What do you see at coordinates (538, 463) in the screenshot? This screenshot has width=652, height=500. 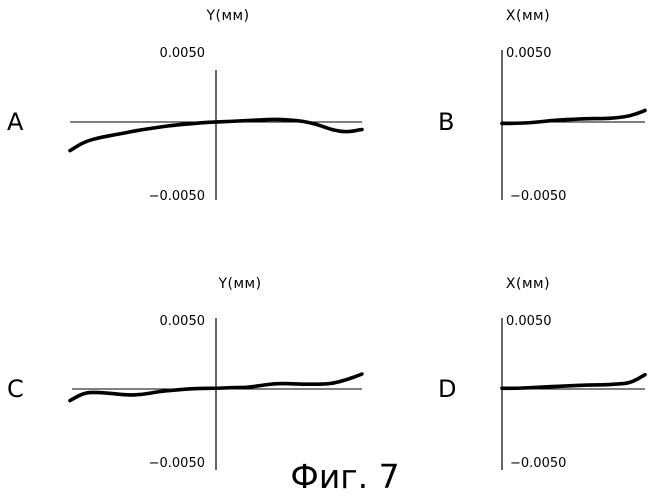 I see `panel-d-tick-bottom: −0.0050` at bounding box center [538, 463].